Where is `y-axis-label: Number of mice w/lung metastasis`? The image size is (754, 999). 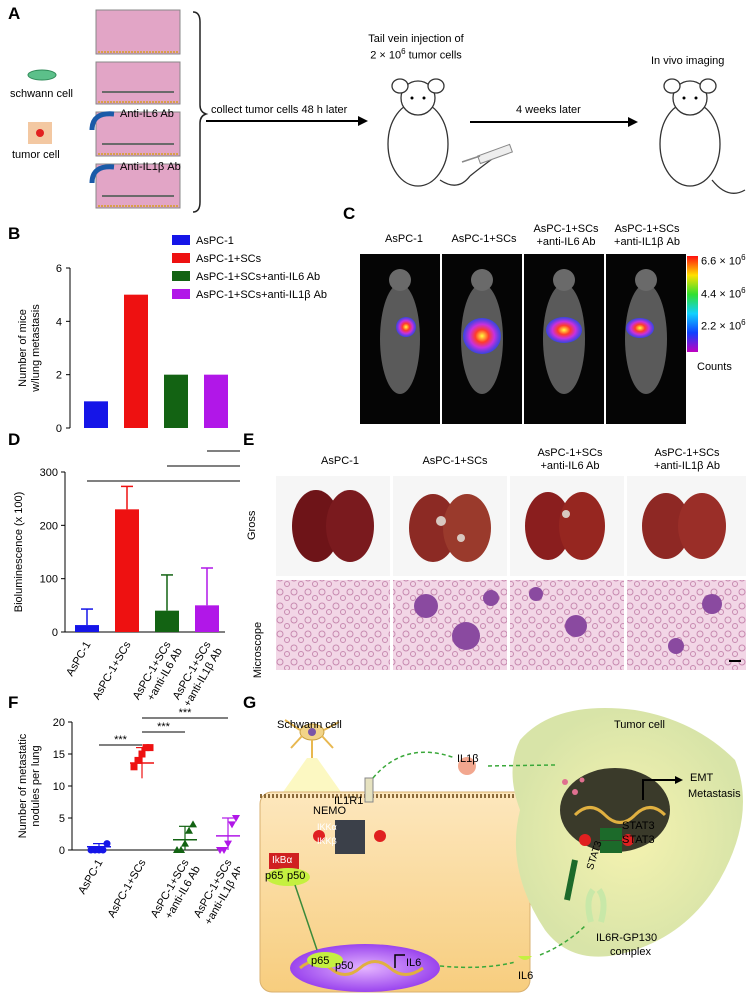 y-axis-label: Number of mice w/lung metastasis is located at coordinates (29, 348).